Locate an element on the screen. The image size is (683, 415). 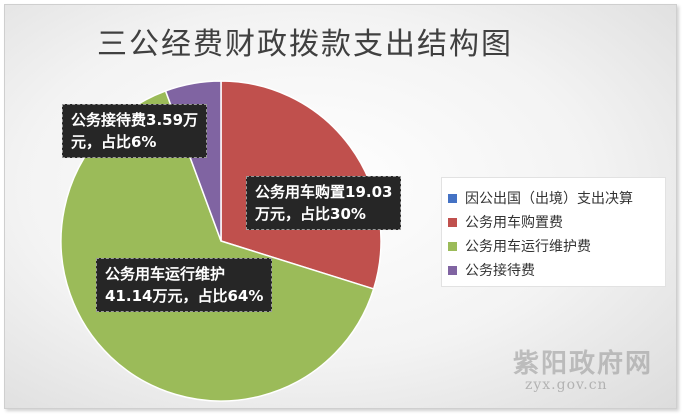
data-label-vehicle-purchase-line2: 万元，占比30% is located at coordinates (310, 214).